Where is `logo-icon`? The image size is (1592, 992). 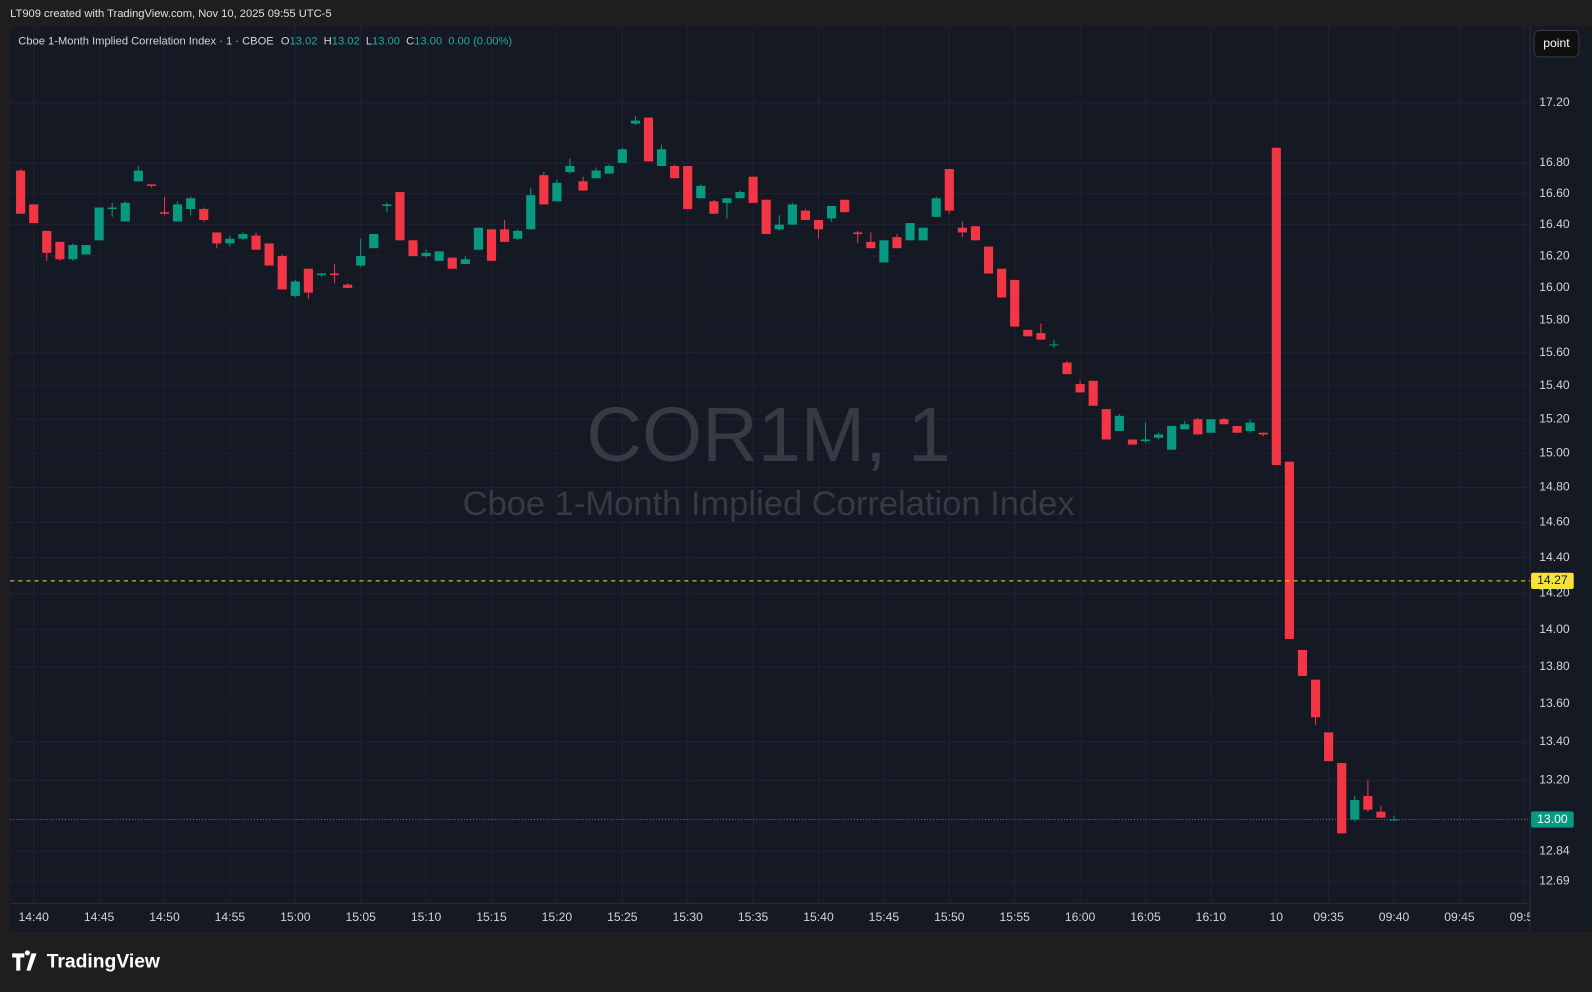 logo-icon is located at coordinates (24, 960).